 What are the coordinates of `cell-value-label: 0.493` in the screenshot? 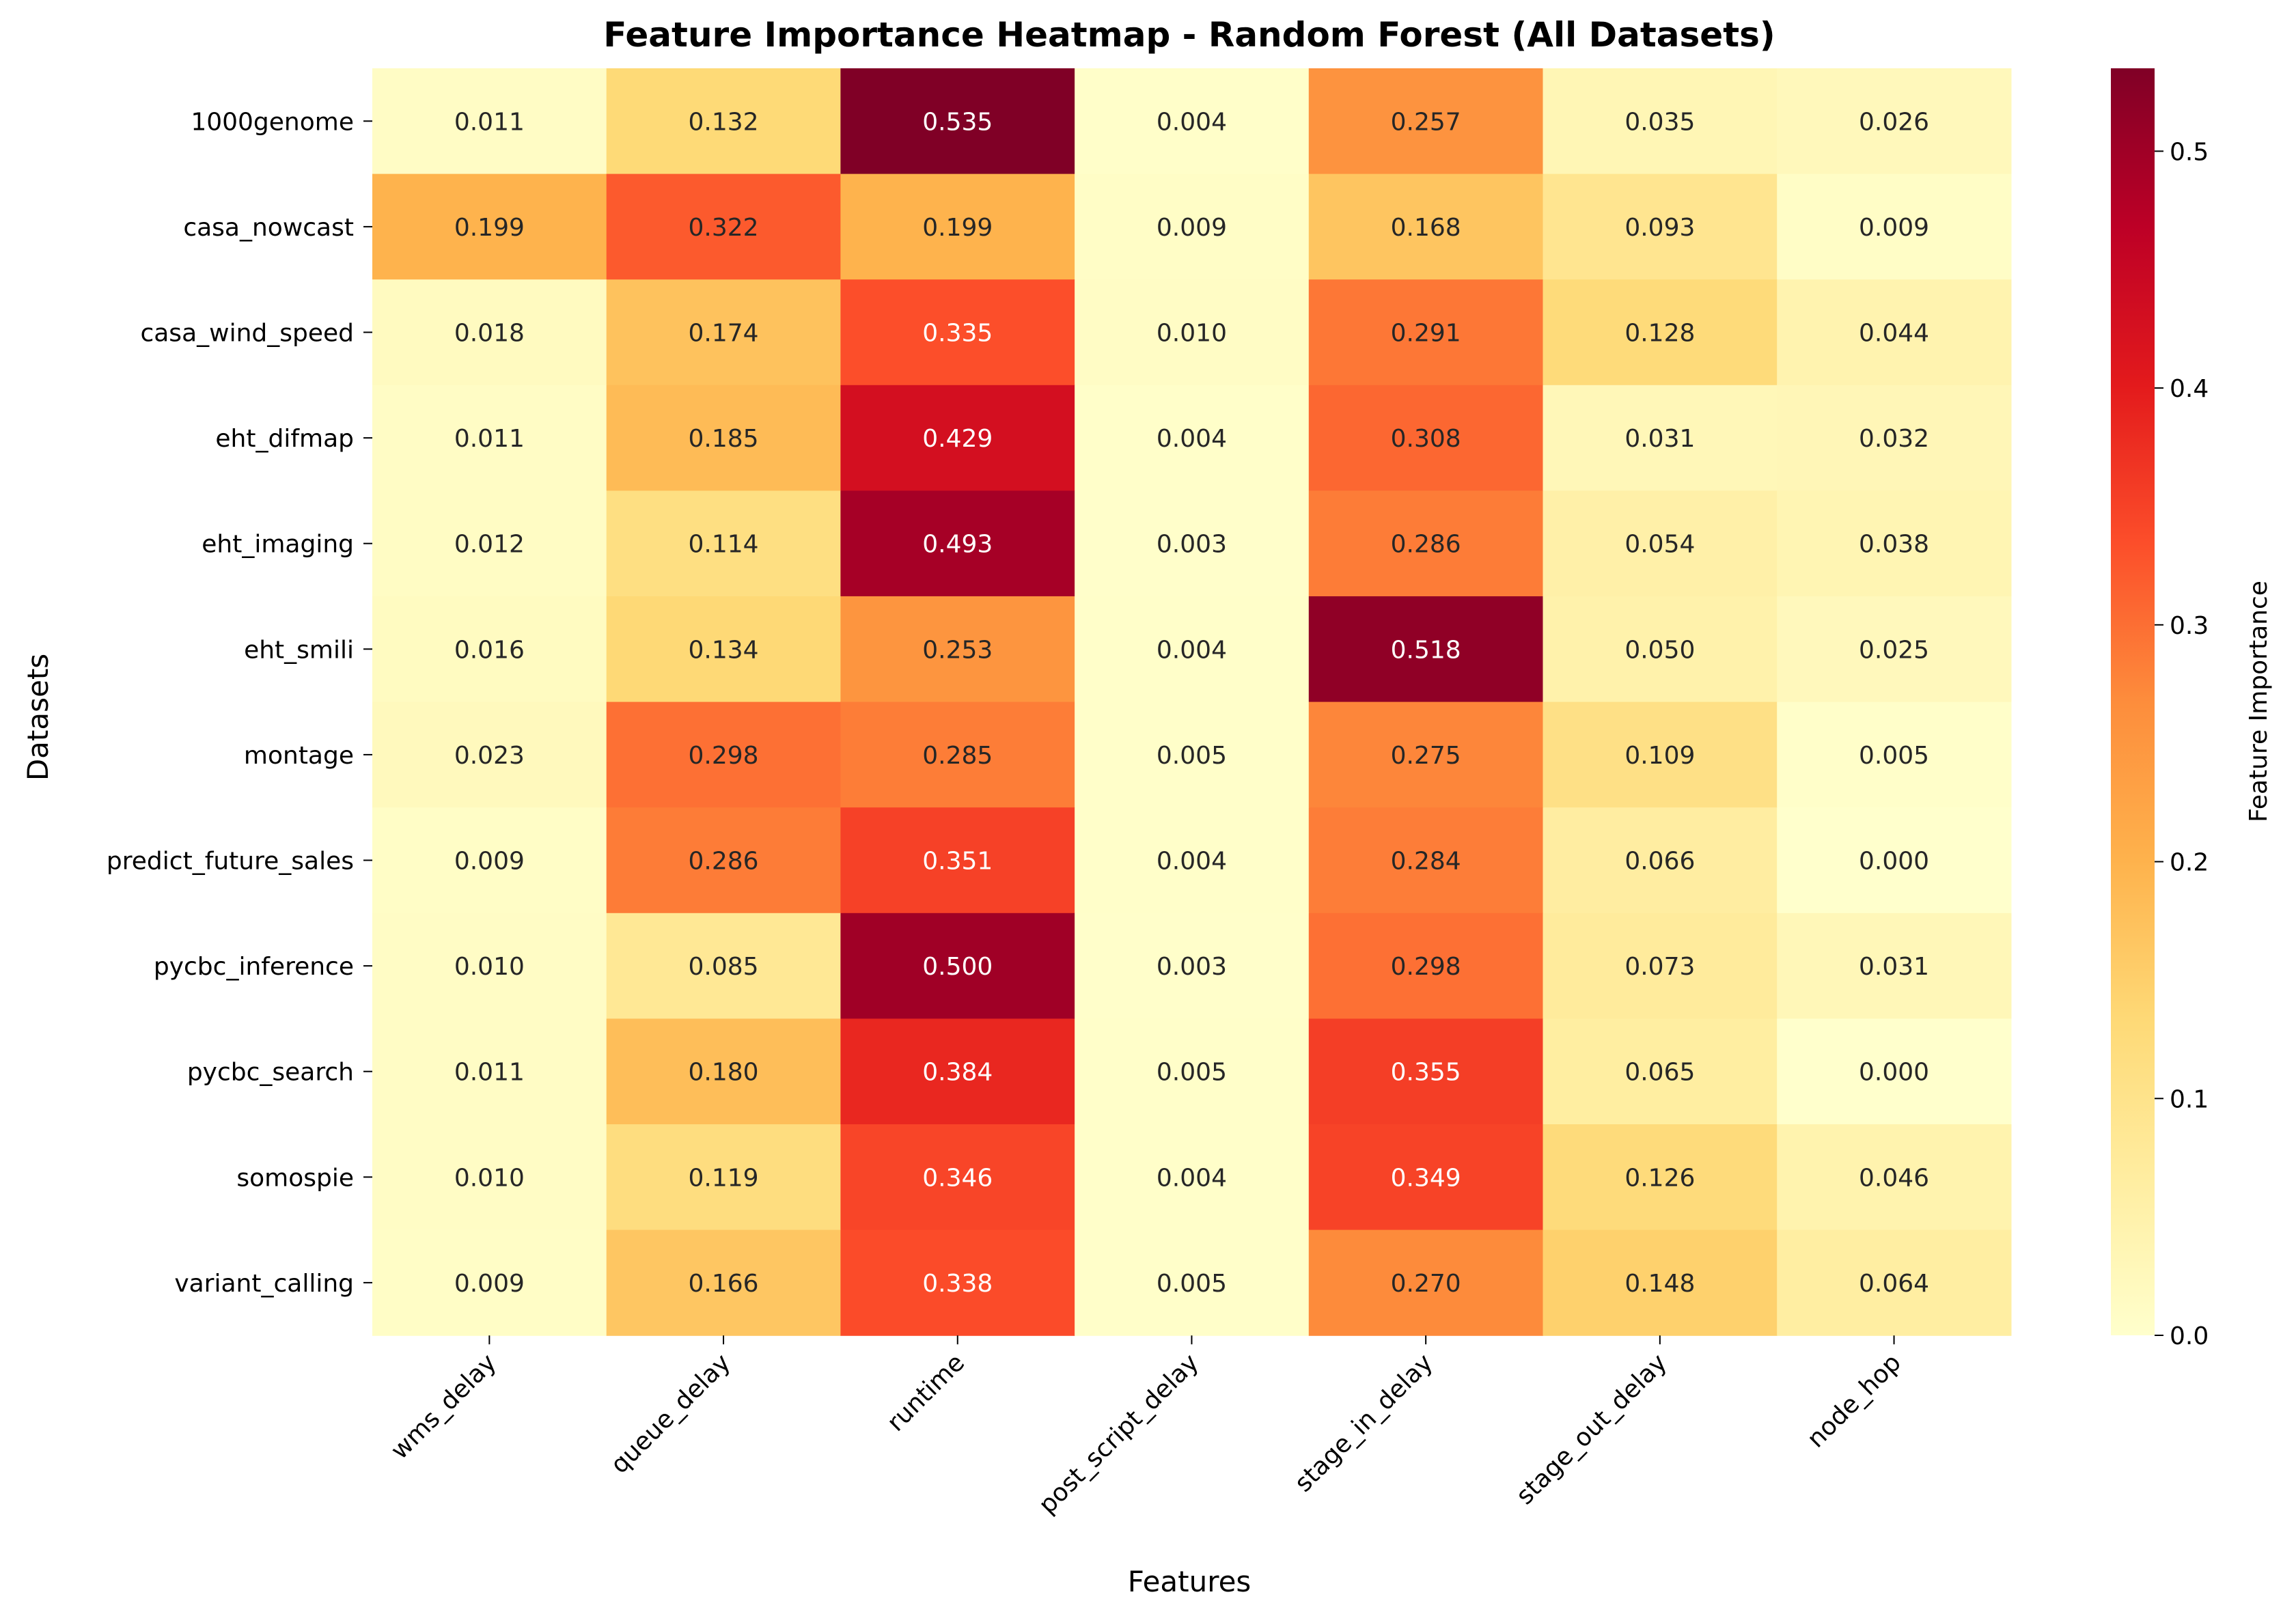 It's located at (957, 545).